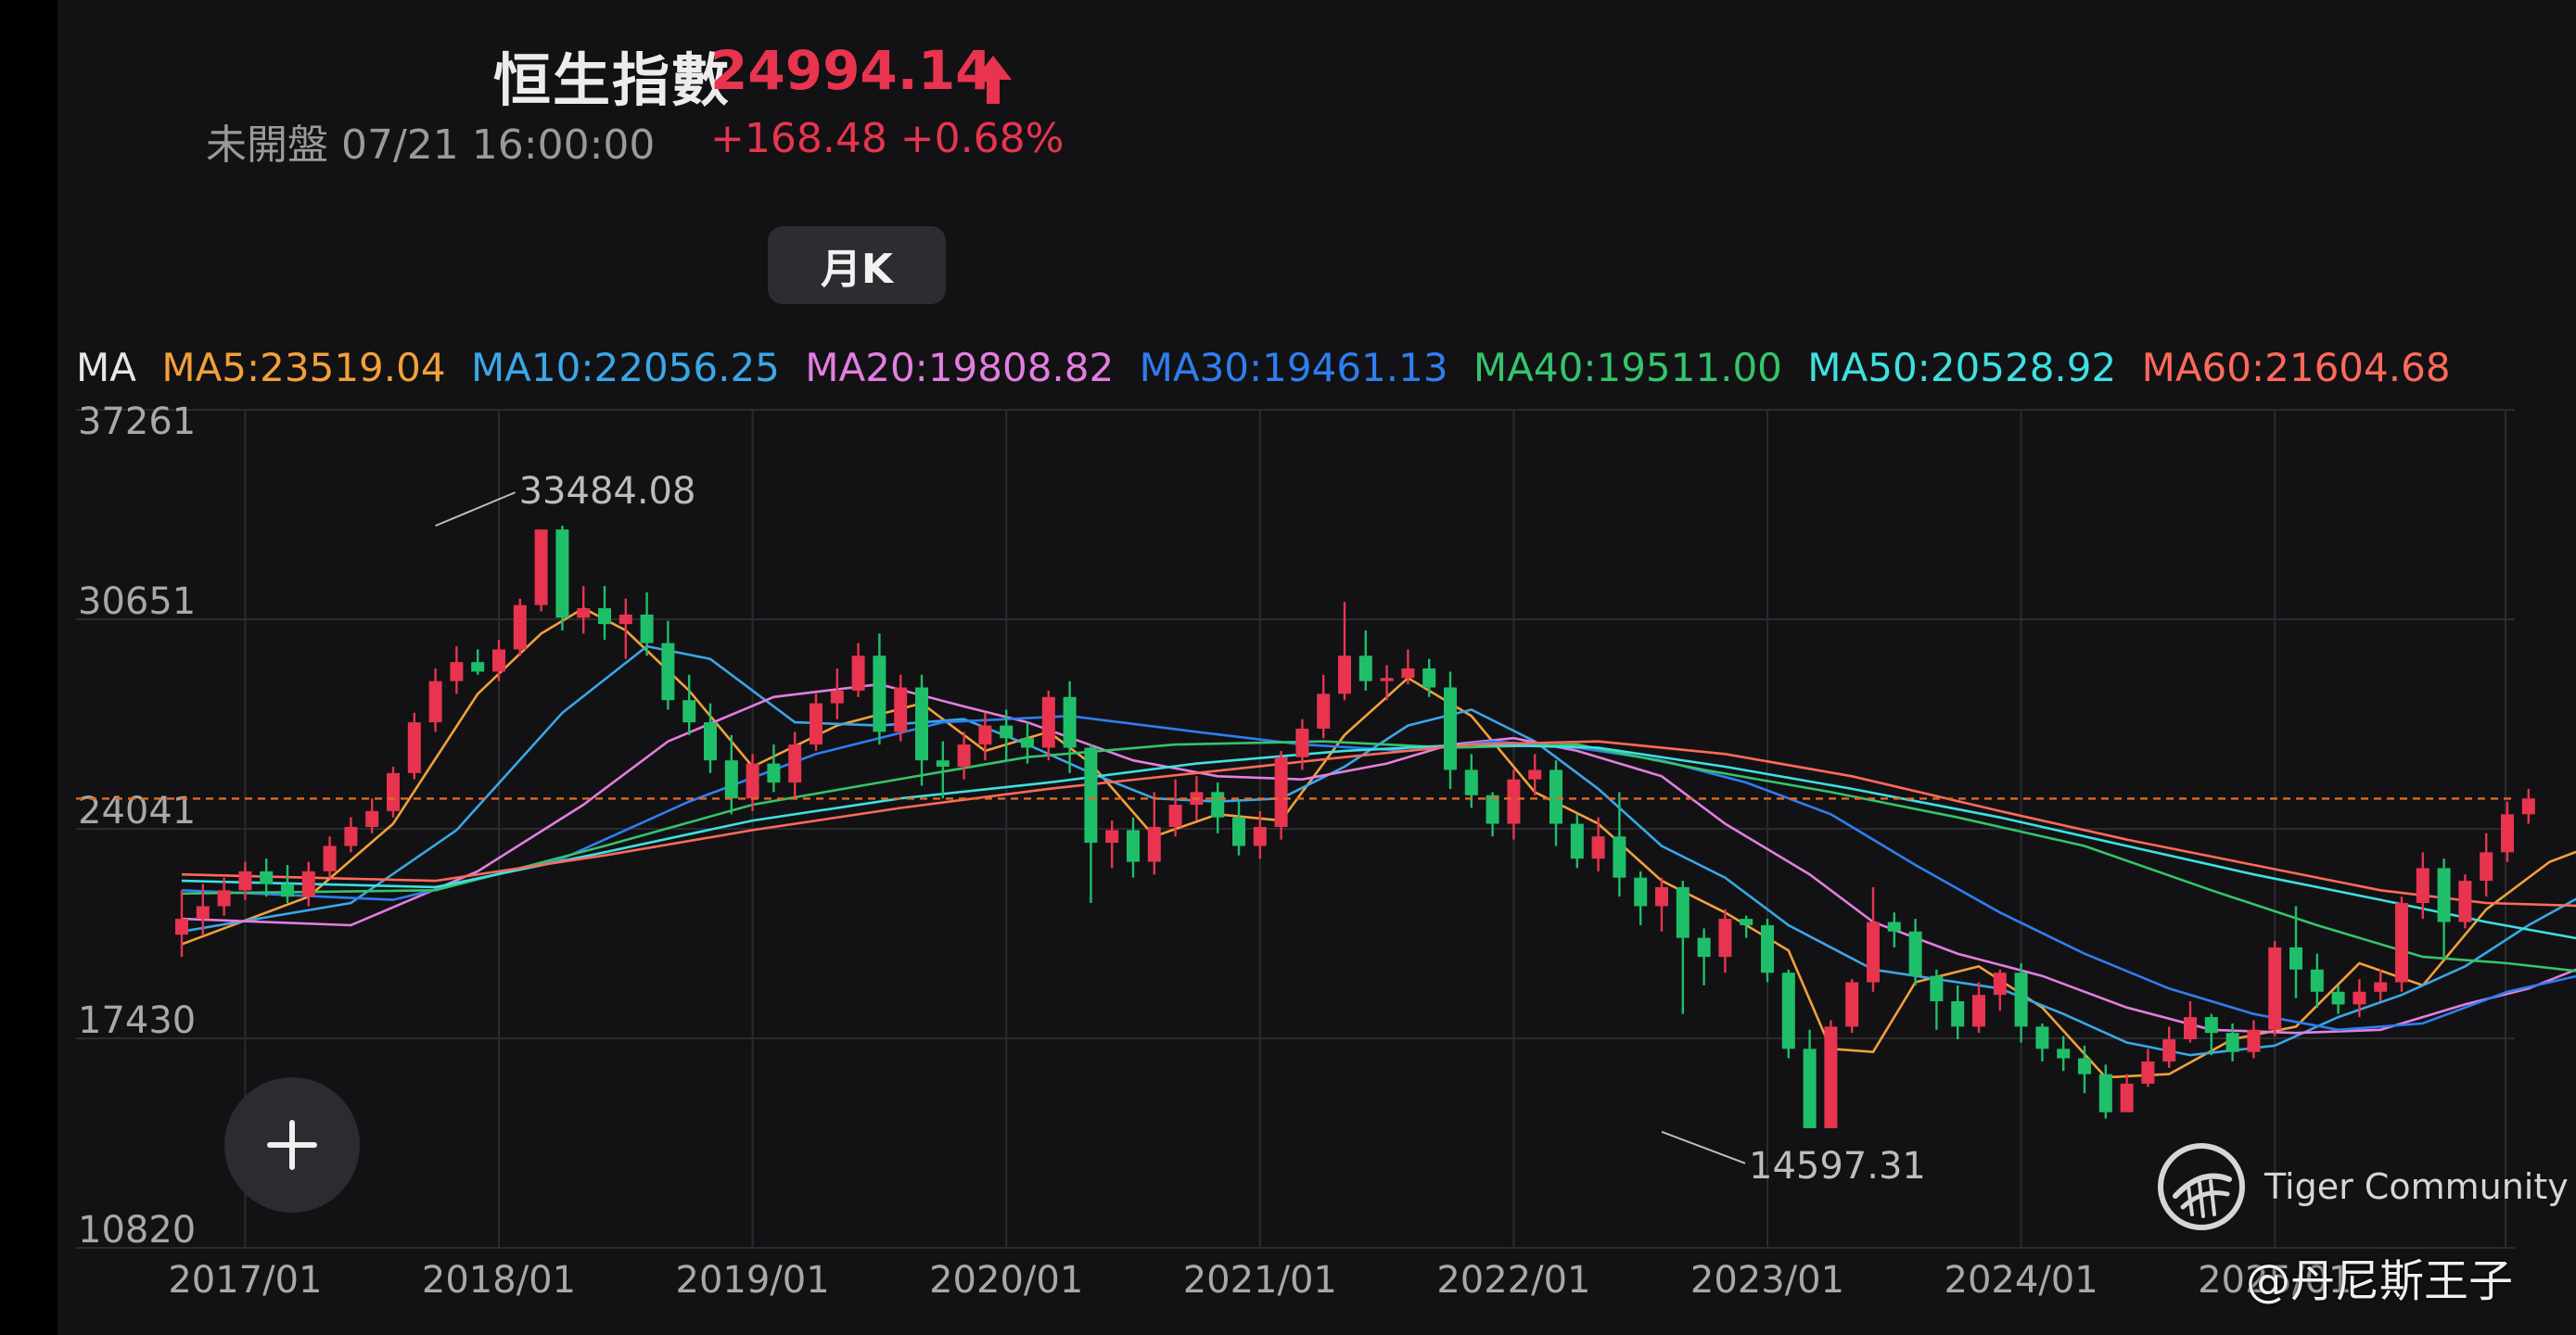 Image resolution: width=2576 pixels, height=1335 pixels. I want to click on price-change: +168.48 +0.68%, so click(887, 138).